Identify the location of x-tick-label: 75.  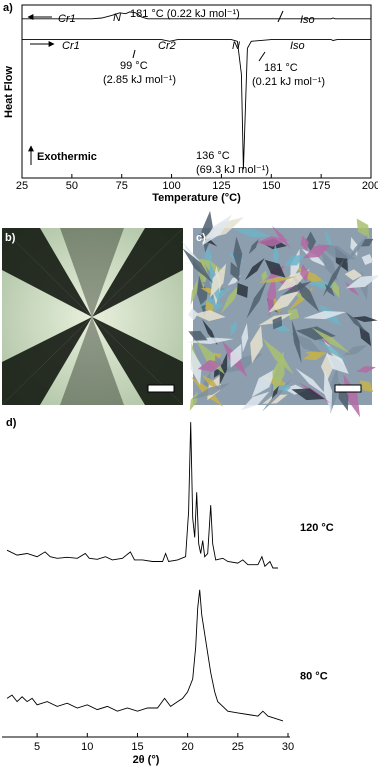
(122, 186).